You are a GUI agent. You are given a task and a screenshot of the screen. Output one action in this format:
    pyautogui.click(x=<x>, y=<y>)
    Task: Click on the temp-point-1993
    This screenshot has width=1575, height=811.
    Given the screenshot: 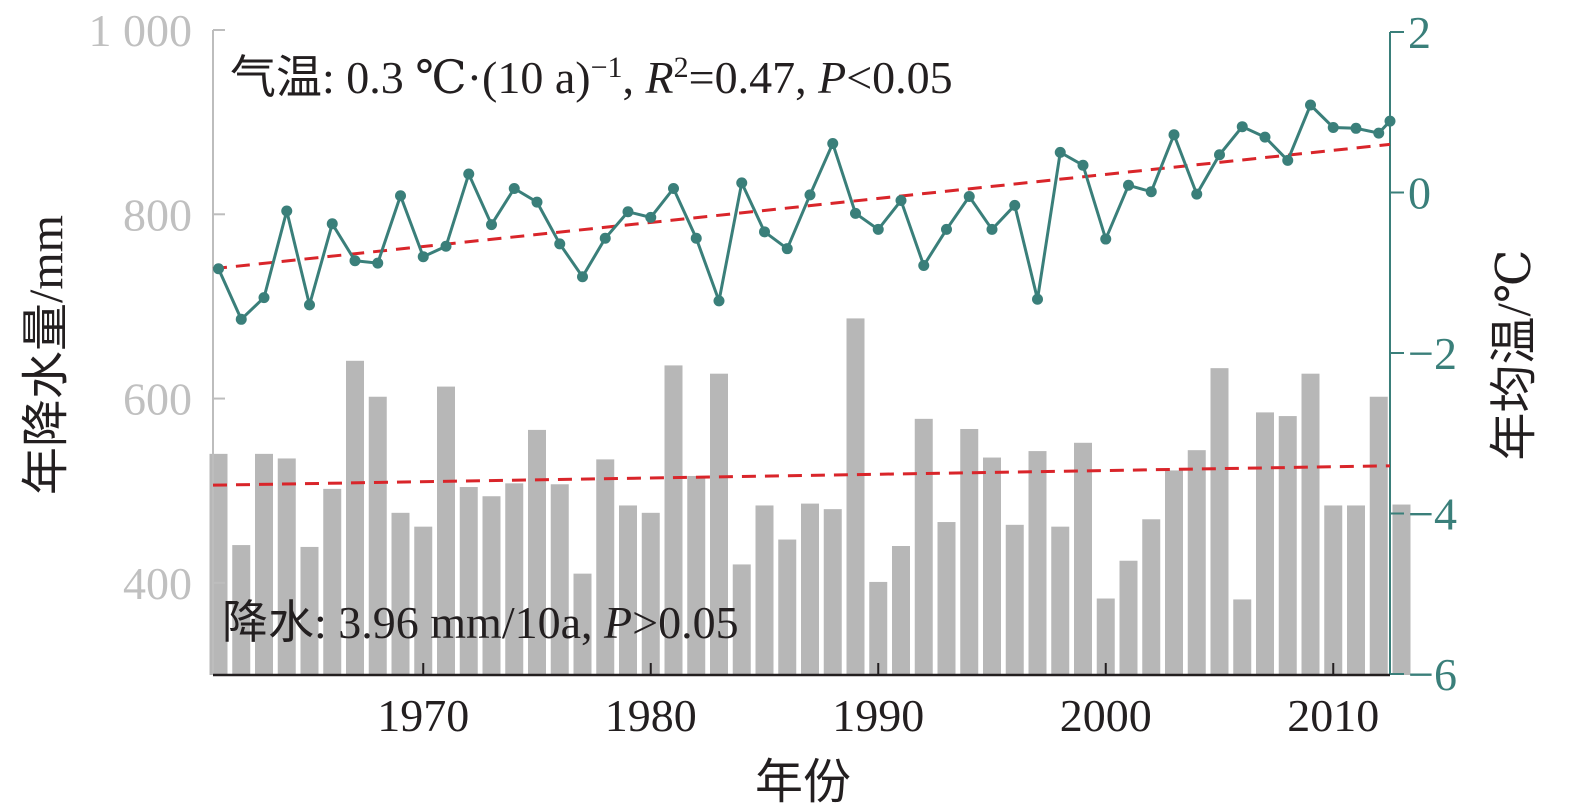 What is the action you would take?
    pyautogui.click(x=946, y=229)
    